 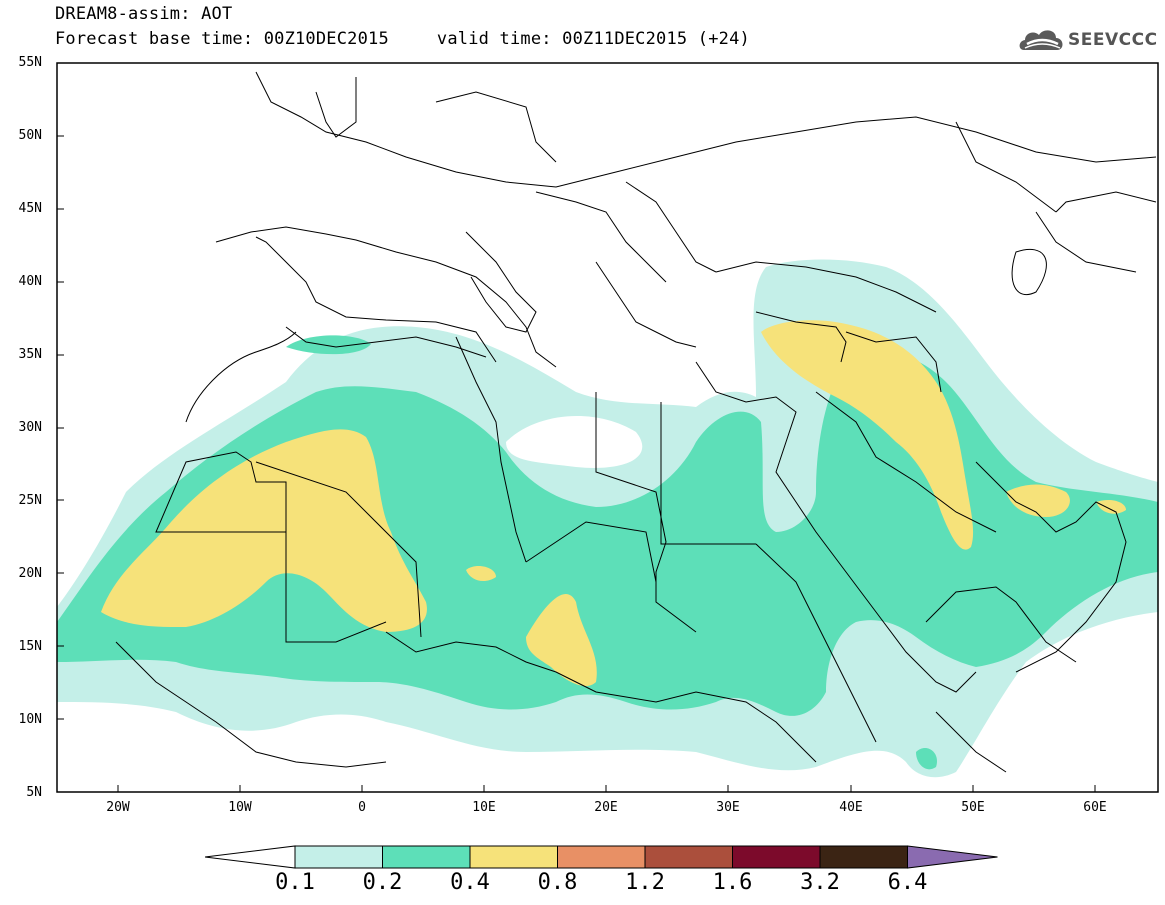 What do you see at coordinates (30, 62) in the screenshot?
I see `lat-label: 55N` at bounding box center [30, 62].